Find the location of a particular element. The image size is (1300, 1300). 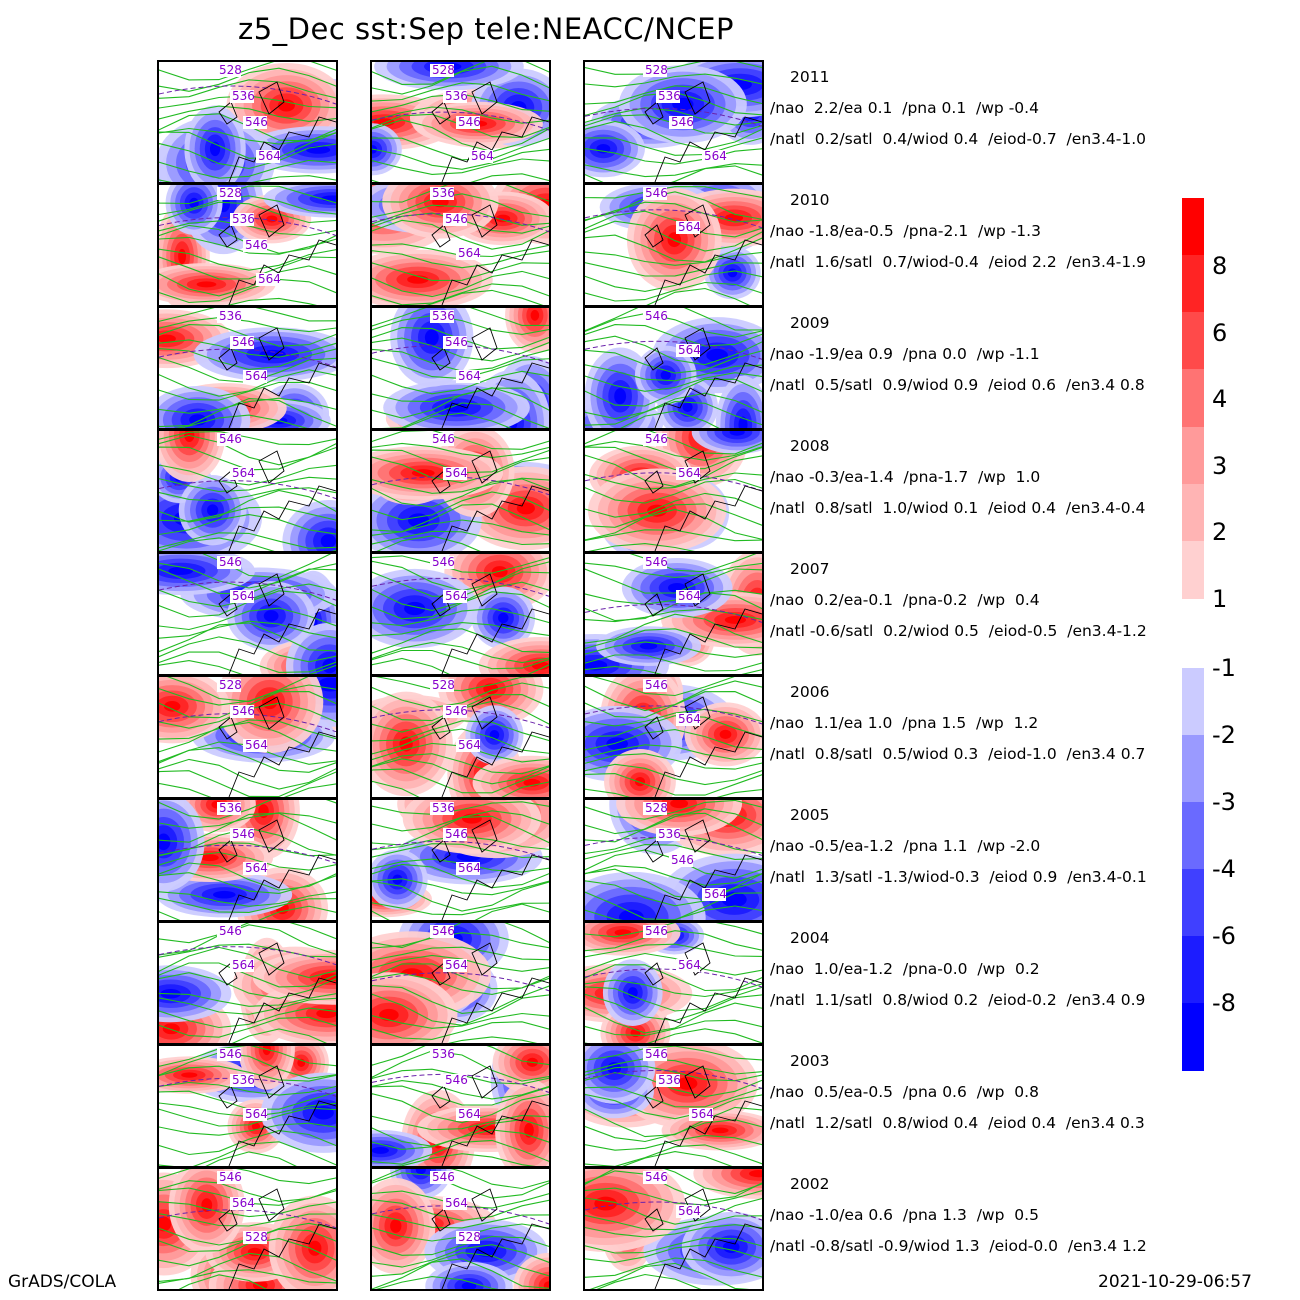

index-line-1: /nao -1.9/ea 0.9 /pna 0.0 /wp -1.1 is located at coordinates (905, 354).